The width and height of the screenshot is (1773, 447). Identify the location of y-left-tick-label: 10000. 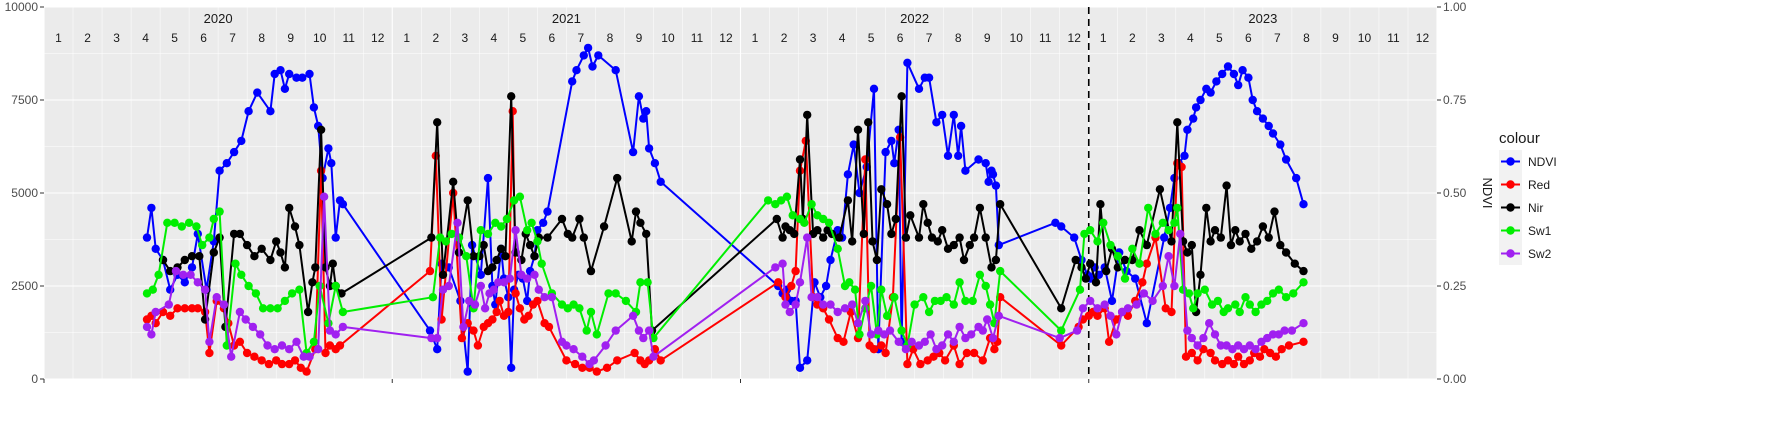
(22, 7).